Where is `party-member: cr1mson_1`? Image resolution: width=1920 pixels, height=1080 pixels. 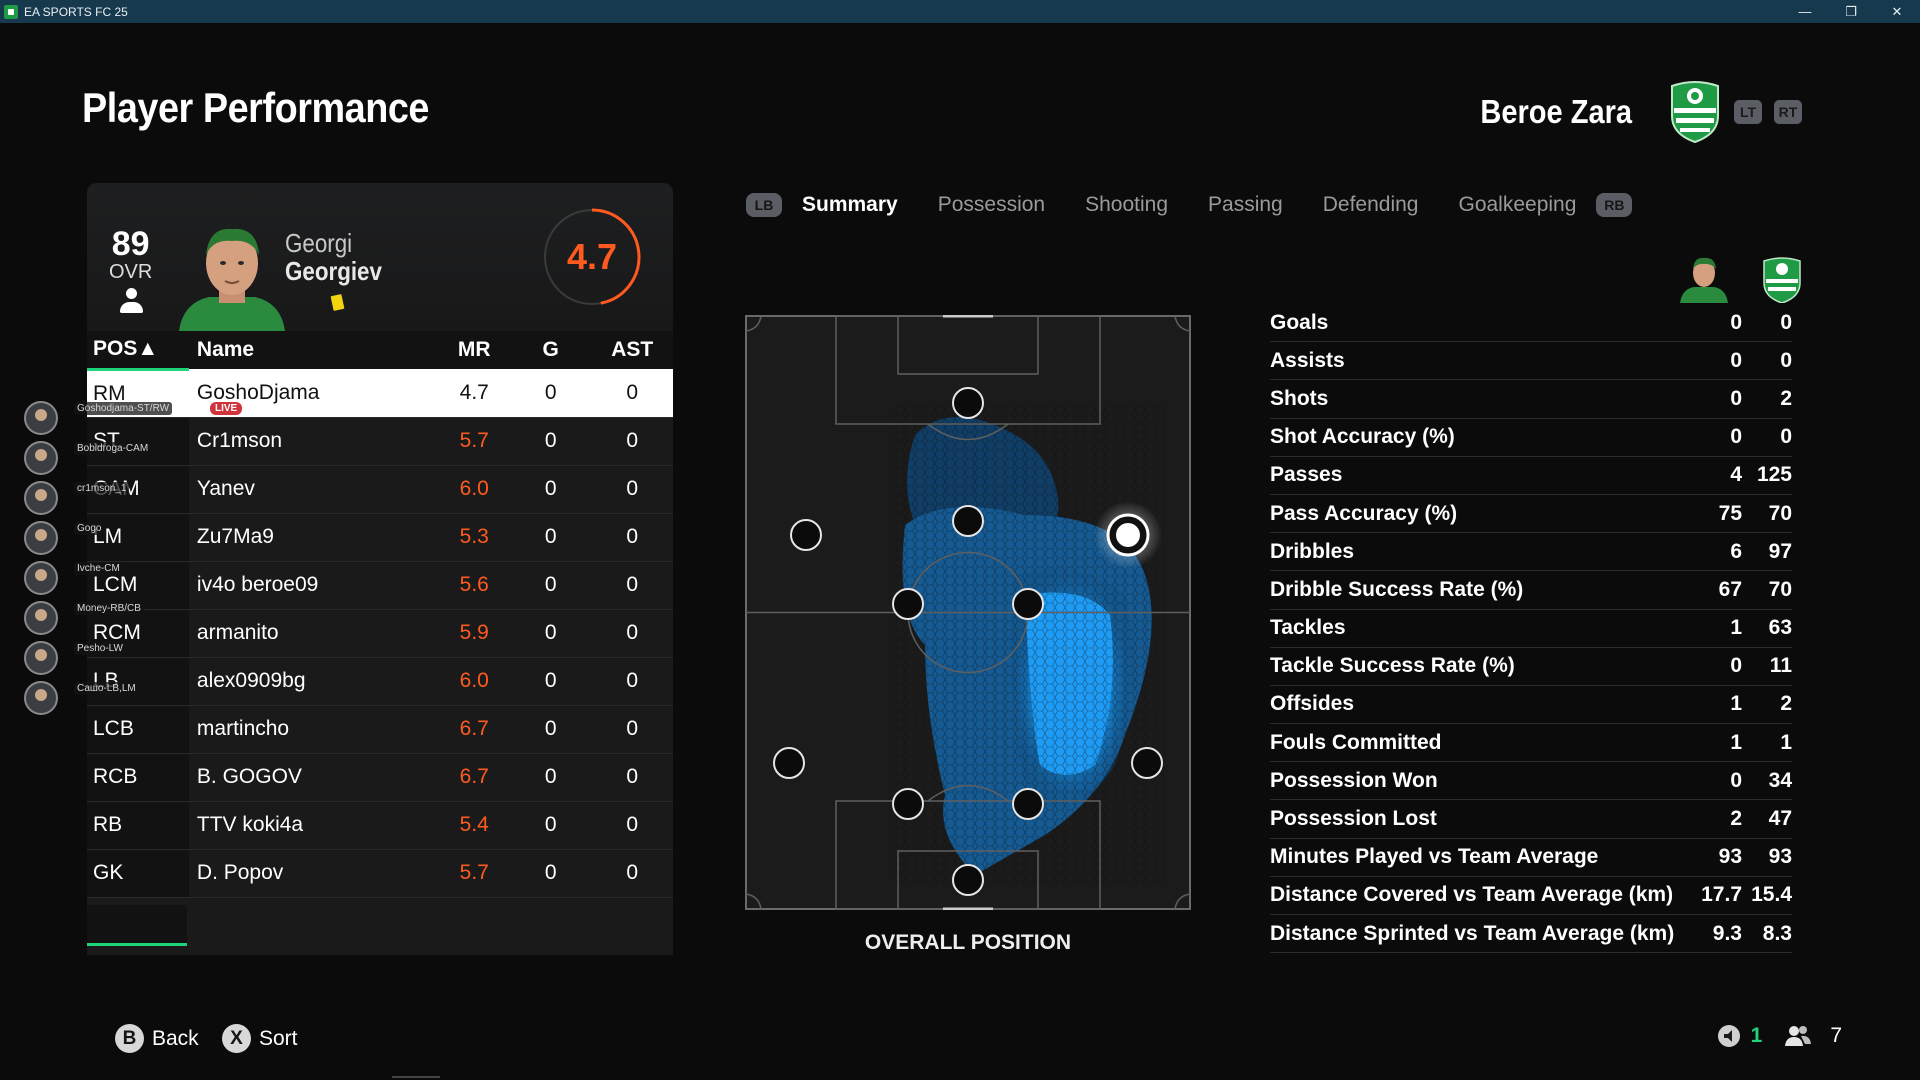 party-member: cr1mson_1 is located at coordinates (124, 498).